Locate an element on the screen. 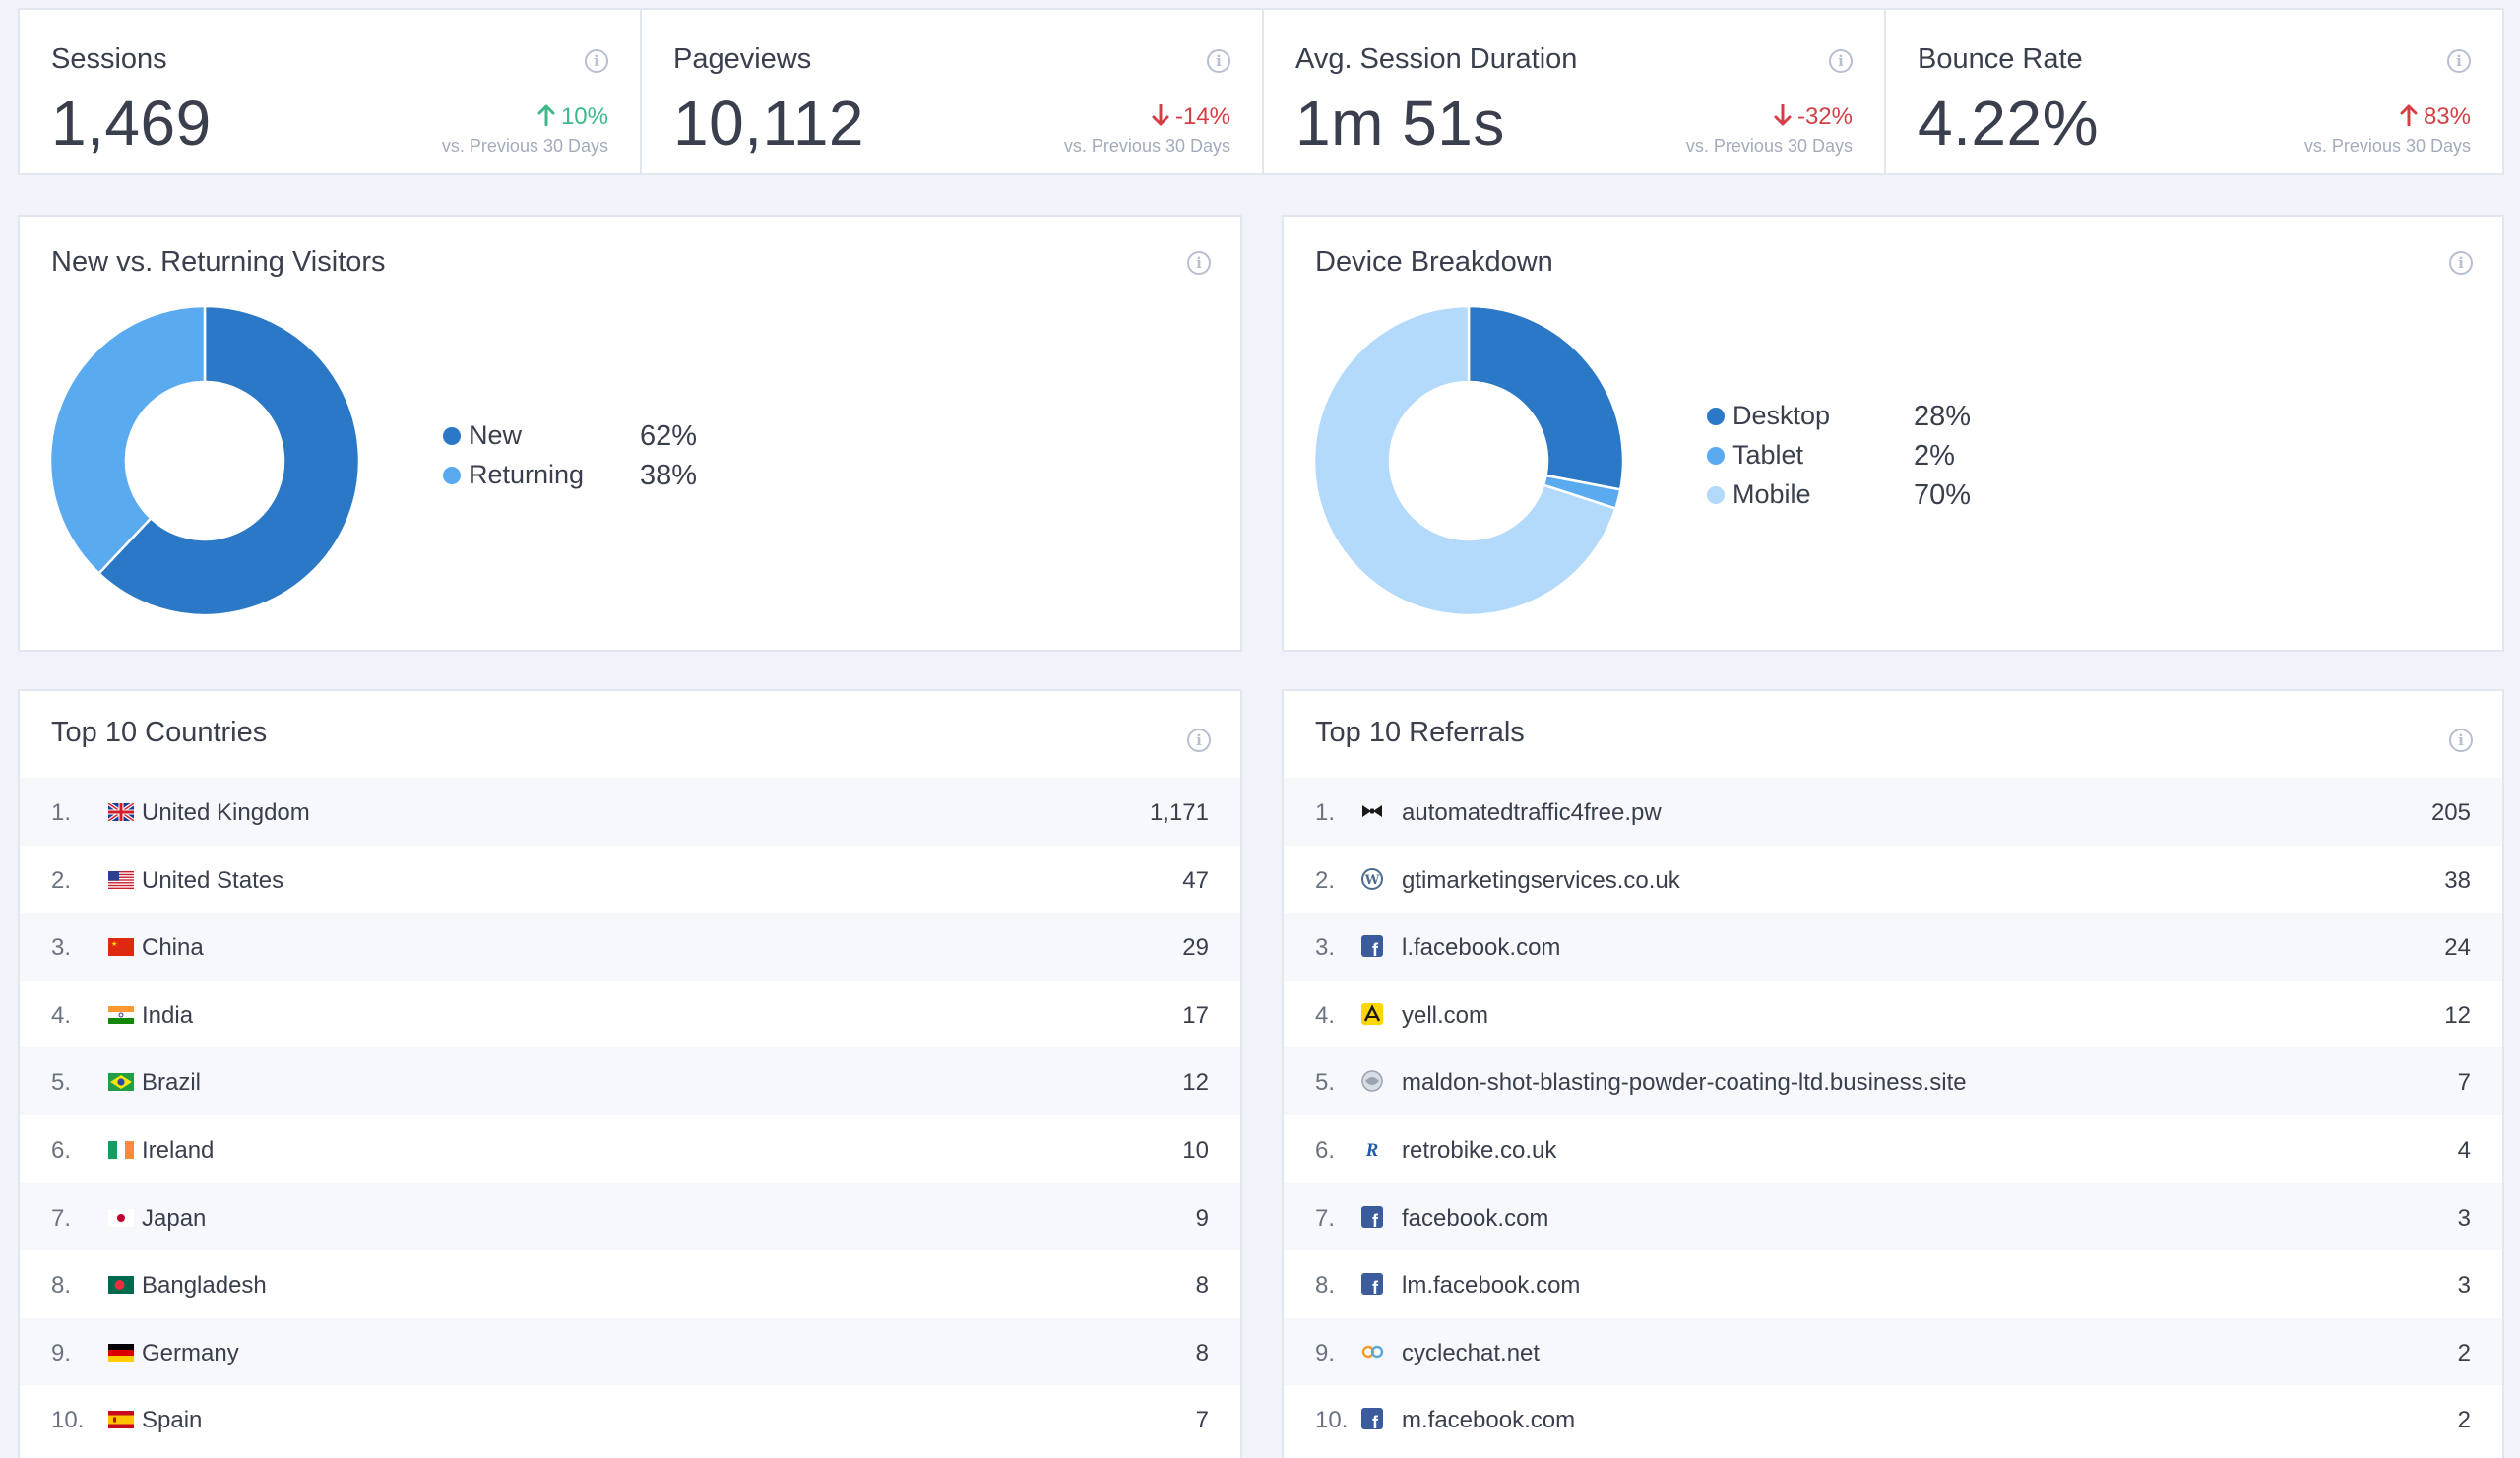  legend-label: Tablet is located at coordinates (1768, 455).